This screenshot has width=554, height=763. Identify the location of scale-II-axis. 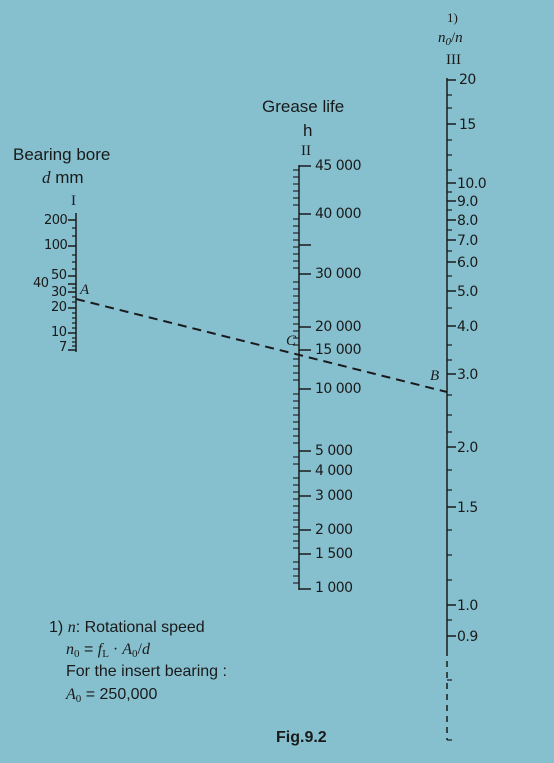
(302, 377).